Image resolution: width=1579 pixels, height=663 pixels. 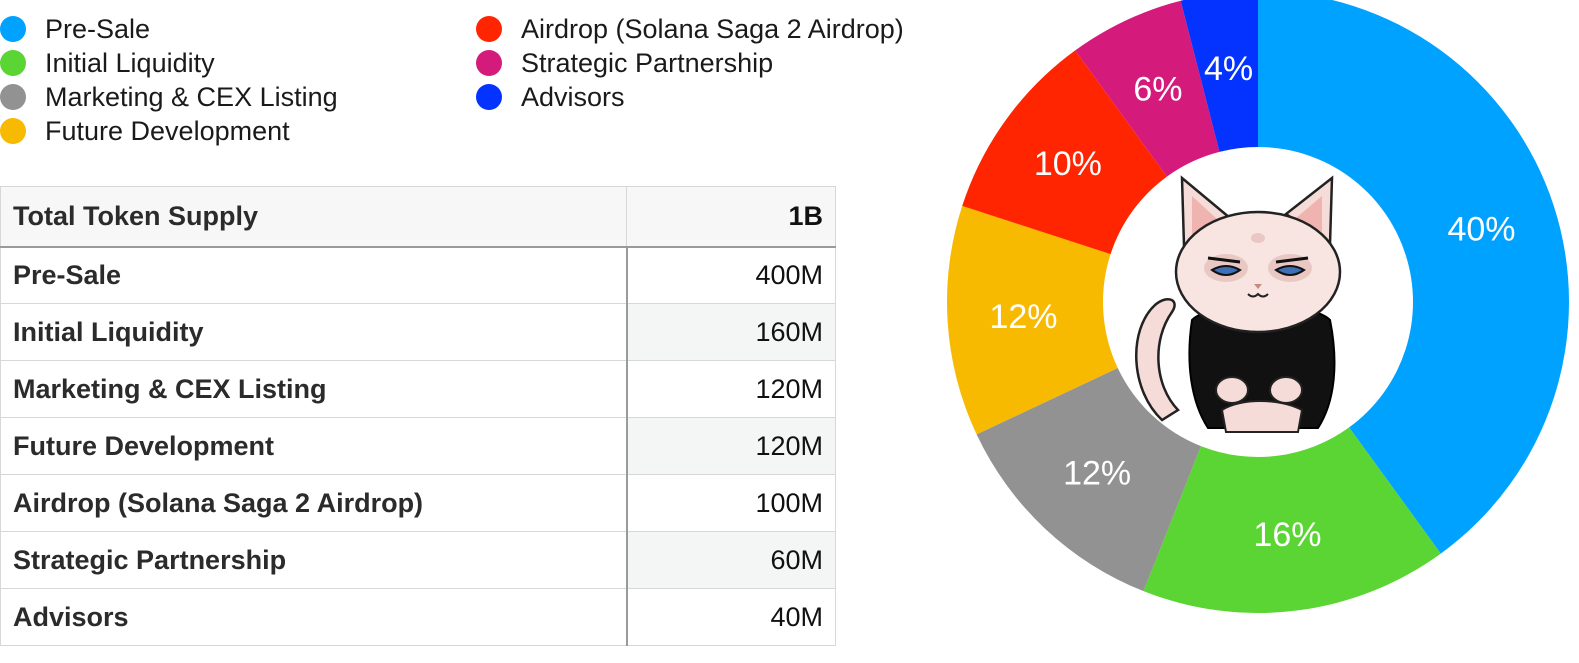 I want to click on legend-item-airdrop: Airdrop (Solana Saga 2 Airdrop), so click(x=690, y=29).